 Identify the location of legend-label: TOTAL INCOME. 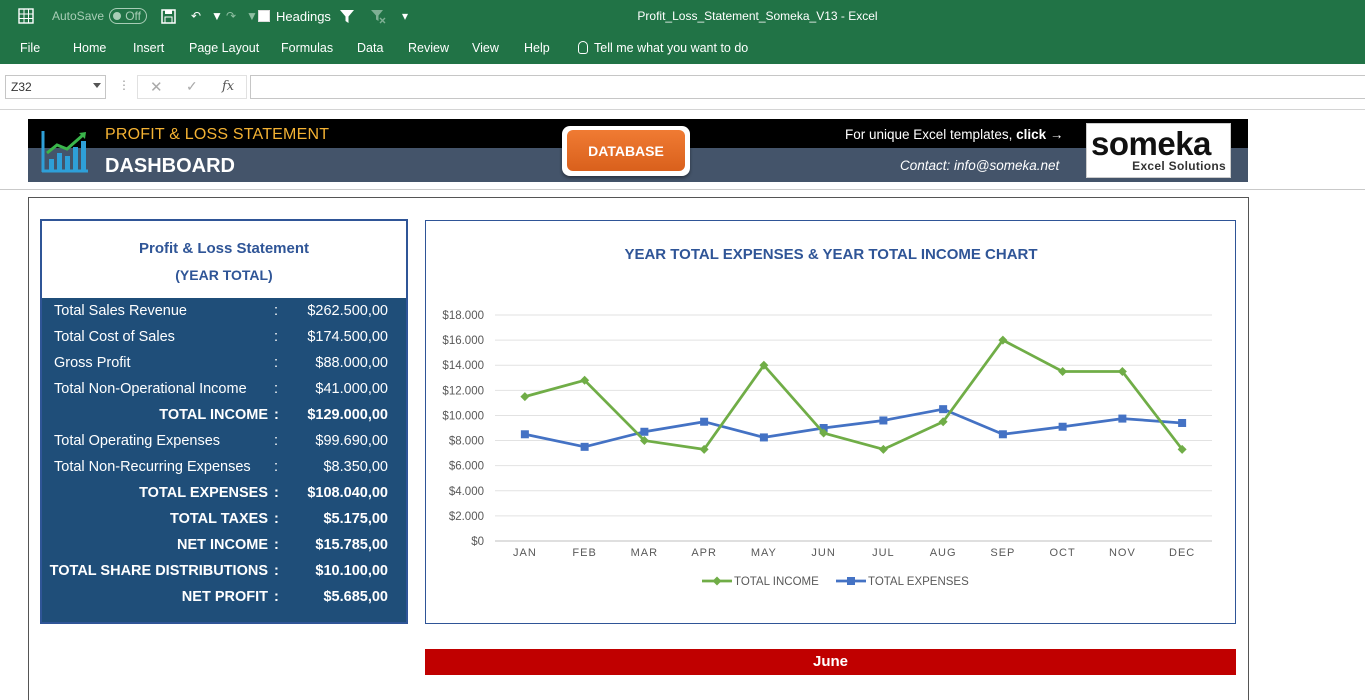
(776, 582).